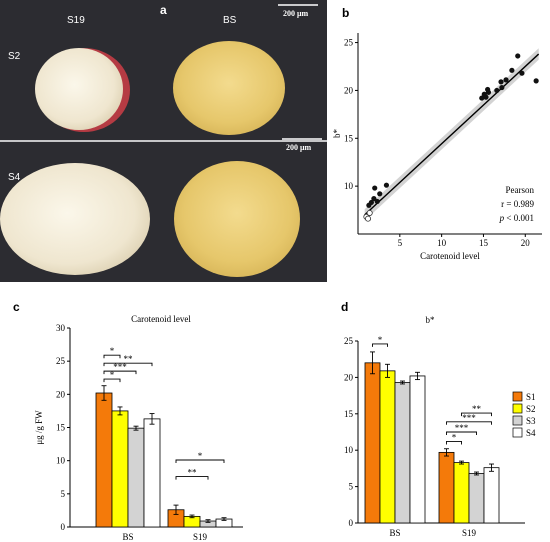 The image size is (550, 542). Describe the element at coordinates (531, 397) in the screenshot. I see `legend-label-s1: S1` at that location.